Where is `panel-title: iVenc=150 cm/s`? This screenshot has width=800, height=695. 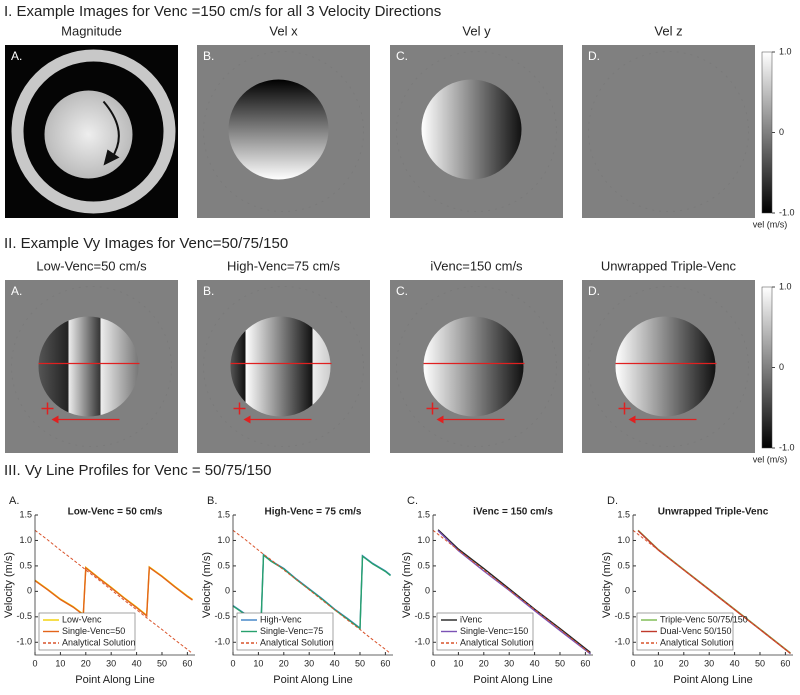
panel-title: iVenc=150 cm/s is located at coordinates (476, 265).